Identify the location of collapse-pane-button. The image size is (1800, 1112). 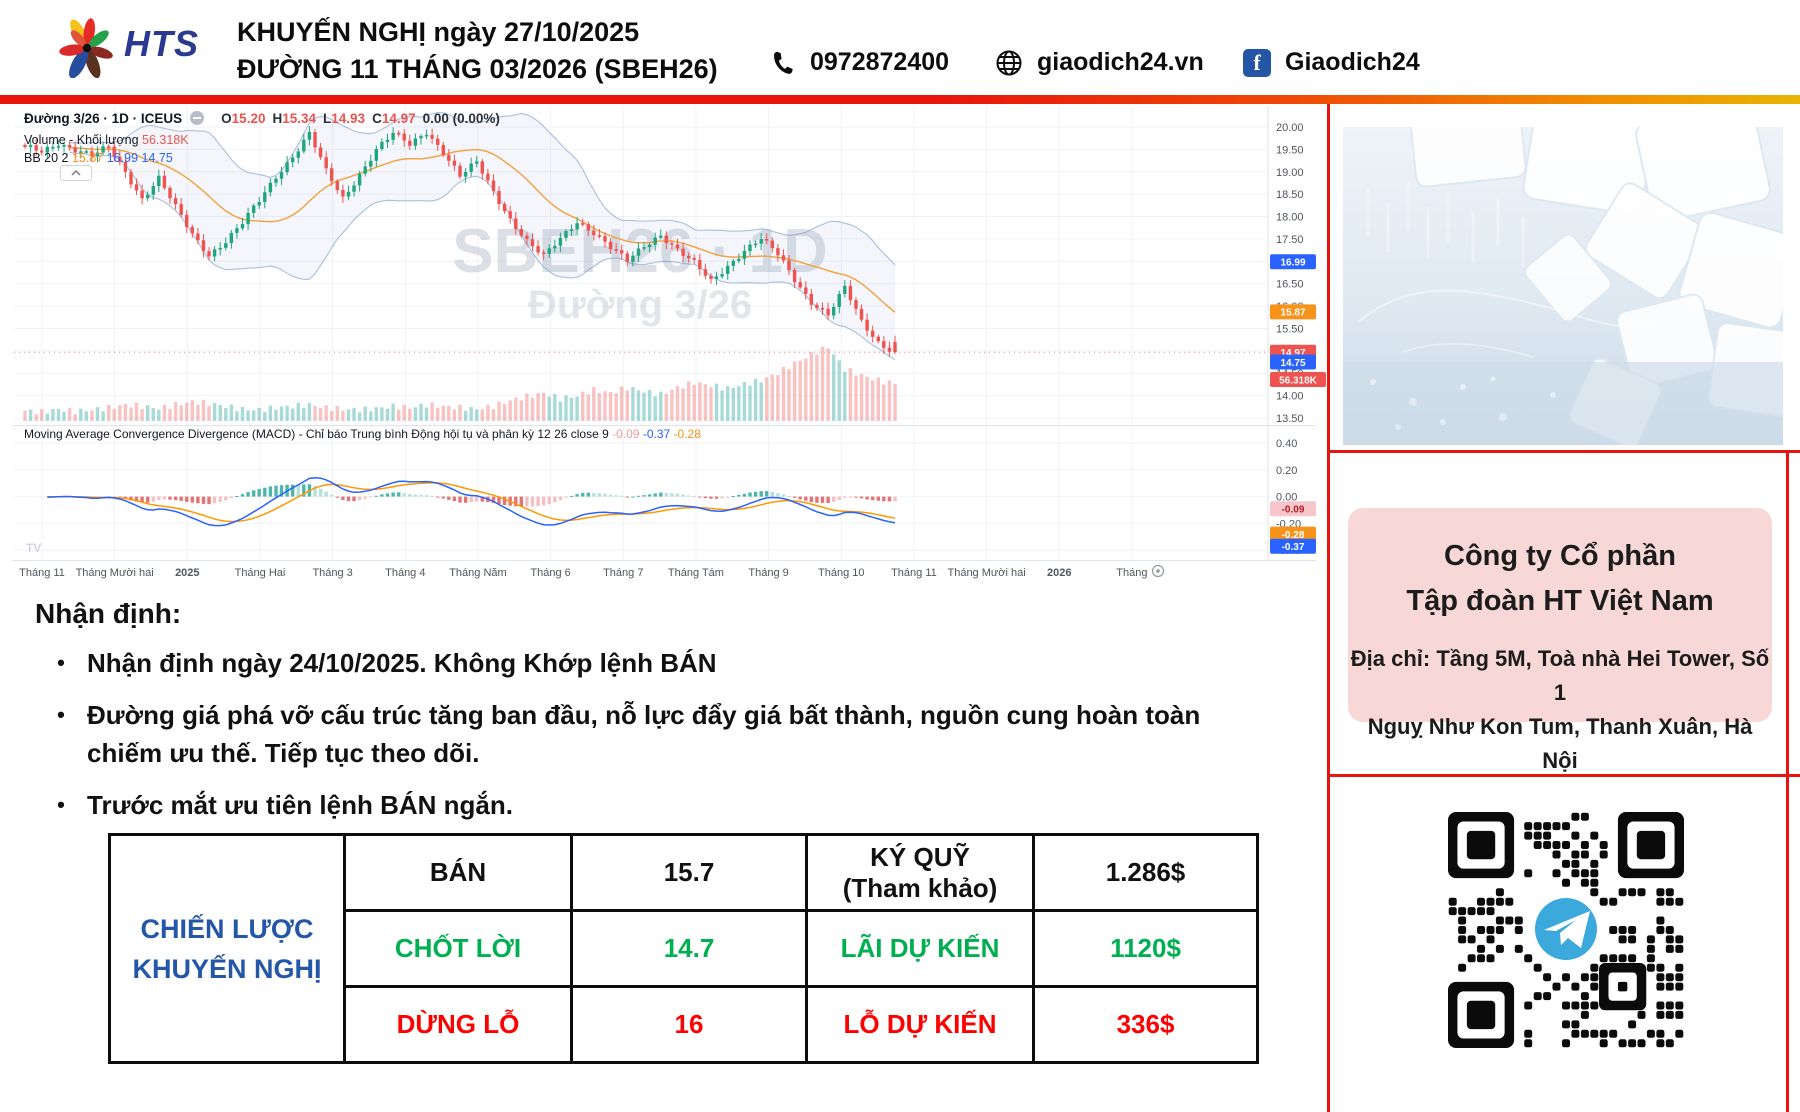
(76, 173).